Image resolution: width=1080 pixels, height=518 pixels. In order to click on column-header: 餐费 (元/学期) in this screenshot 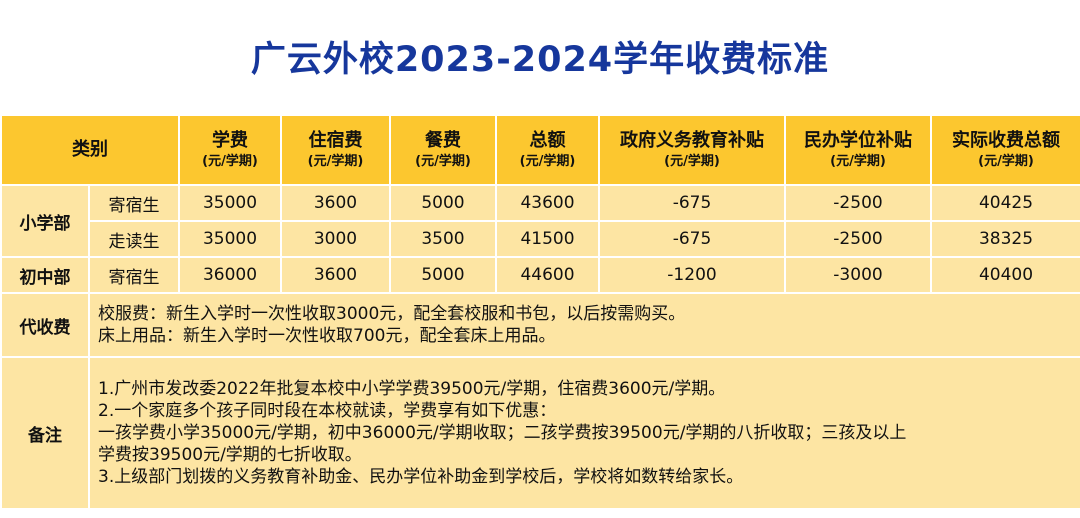, I will do `click(443, 150)`.